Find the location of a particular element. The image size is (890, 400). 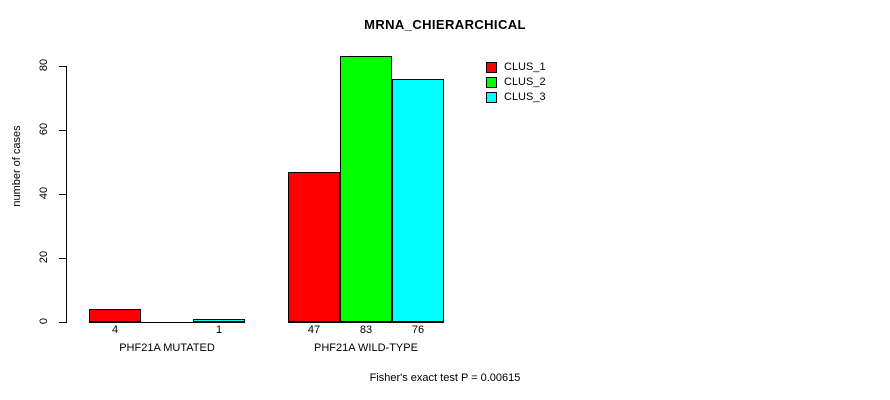

page-title: MRNA_CHIERARCHICAL is located at coordinates (445, 24).